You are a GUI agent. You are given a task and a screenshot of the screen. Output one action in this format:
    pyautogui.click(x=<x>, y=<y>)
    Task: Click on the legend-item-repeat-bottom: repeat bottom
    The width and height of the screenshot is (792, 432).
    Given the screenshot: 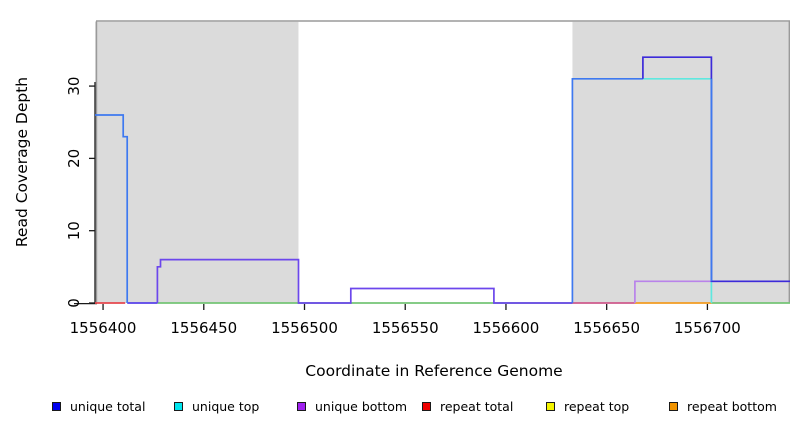 What is the action you would take?
    pyautogui.click(x=723, y=406)
    